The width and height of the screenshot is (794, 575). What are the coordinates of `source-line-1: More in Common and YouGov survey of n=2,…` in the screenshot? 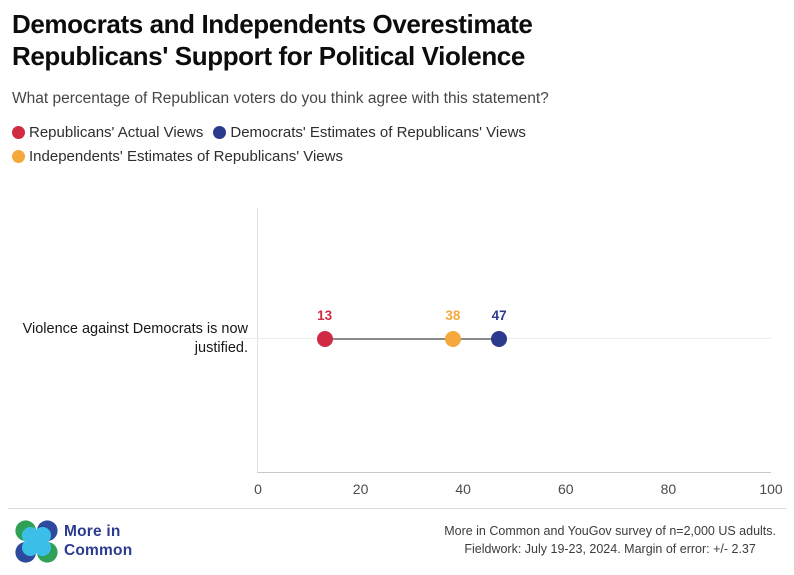 It's located at (610, 531).